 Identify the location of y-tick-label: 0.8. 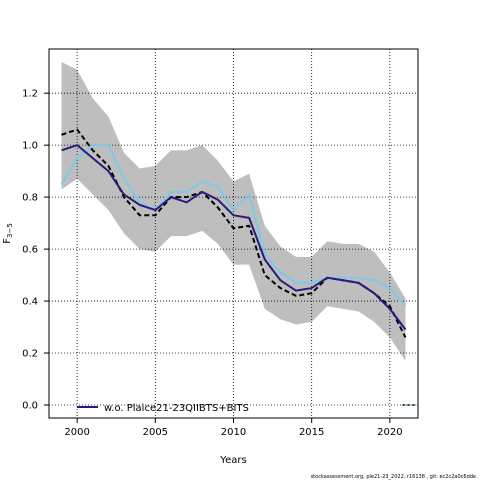
(30, 198).